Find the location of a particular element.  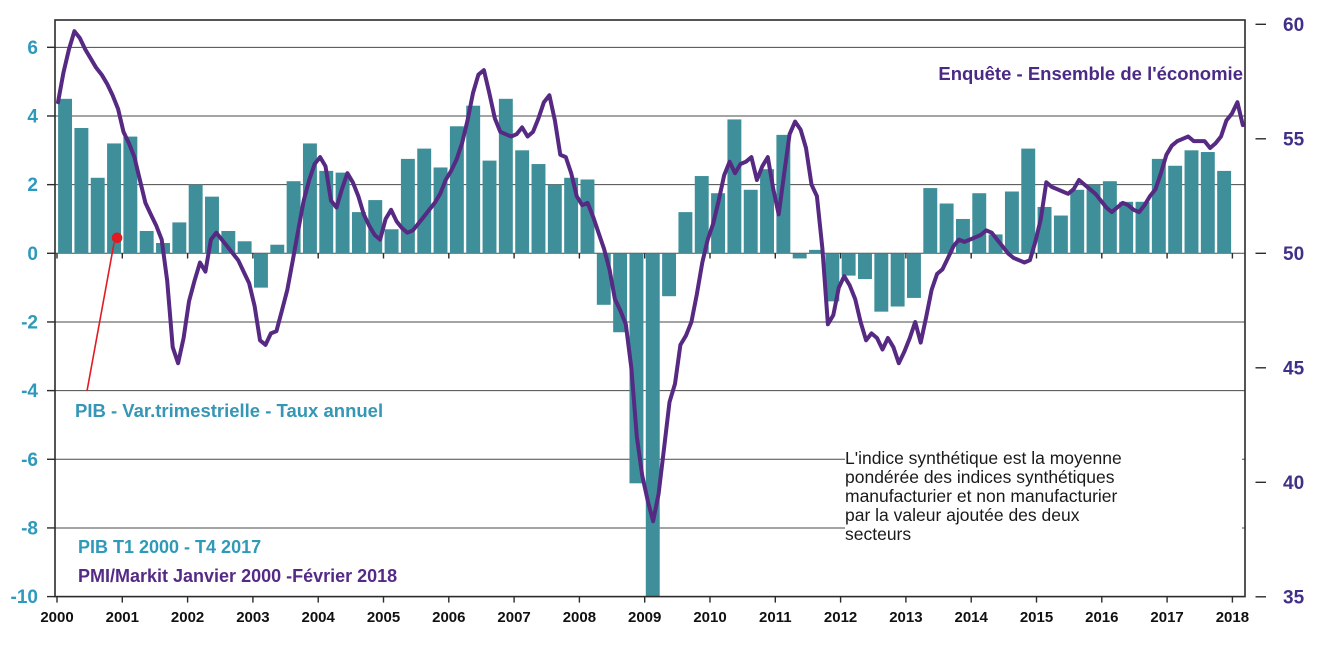

left-axis-tick-label: -8 is located at coordinates (29, 528).